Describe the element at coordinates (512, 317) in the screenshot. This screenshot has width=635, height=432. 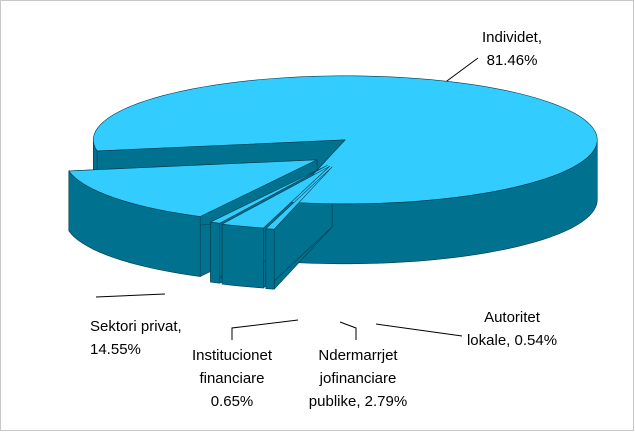
I see `data-label: Autoritet` at that location.